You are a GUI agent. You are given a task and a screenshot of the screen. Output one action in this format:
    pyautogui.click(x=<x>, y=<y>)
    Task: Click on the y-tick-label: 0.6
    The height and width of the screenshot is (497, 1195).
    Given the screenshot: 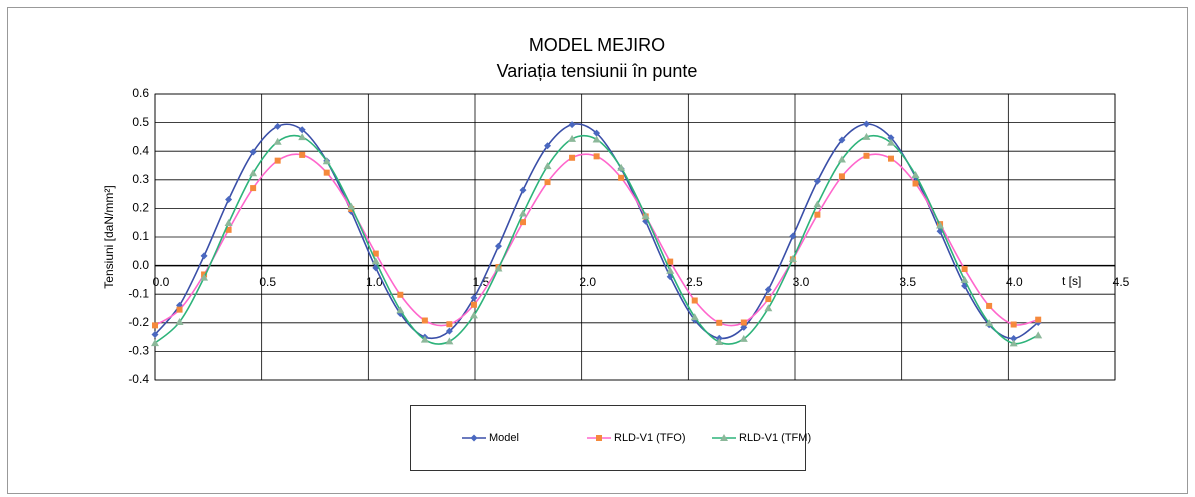 What is the action you would take?
    pyautogui.click(x=140, y=93)
    